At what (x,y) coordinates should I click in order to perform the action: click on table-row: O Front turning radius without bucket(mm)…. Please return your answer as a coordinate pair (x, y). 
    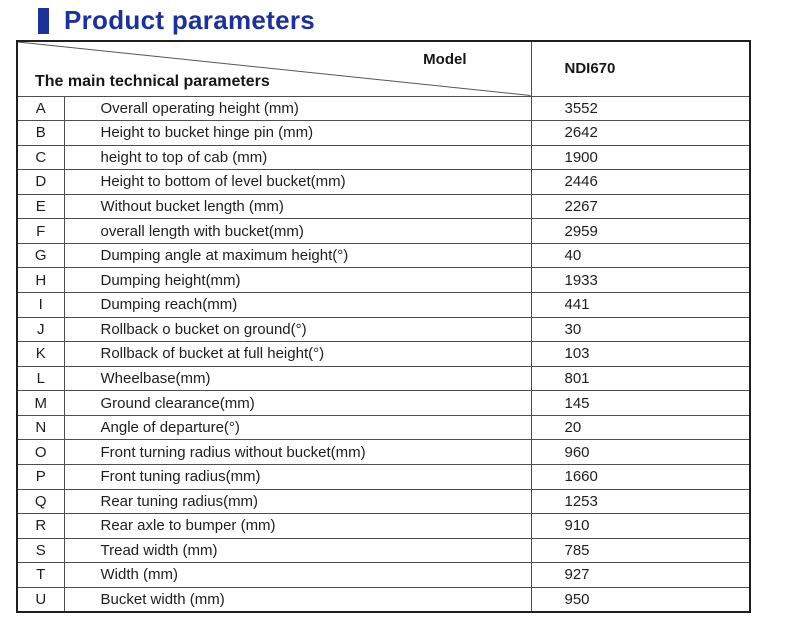
    Looking at the image, I should click on (383, 452).